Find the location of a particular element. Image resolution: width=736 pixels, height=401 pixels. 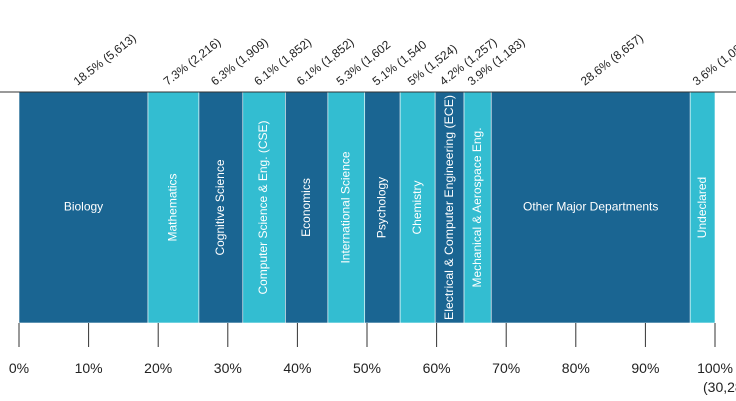

segment-label: Mechanical & Aerospace Eng. is located at coordinates (477, 207).